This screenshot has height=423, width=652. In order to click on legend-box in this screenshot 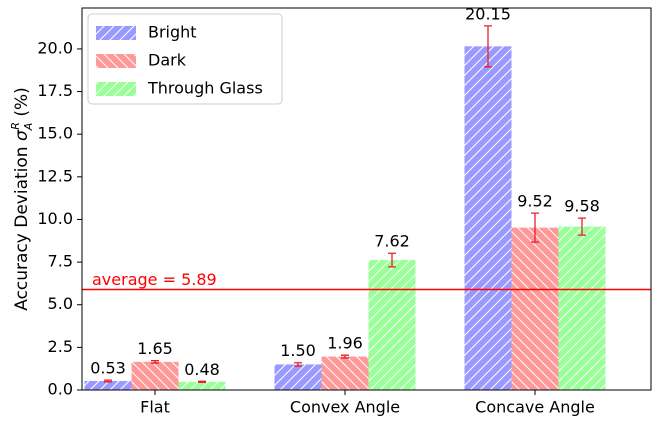, I will do `click(185, 59)`.